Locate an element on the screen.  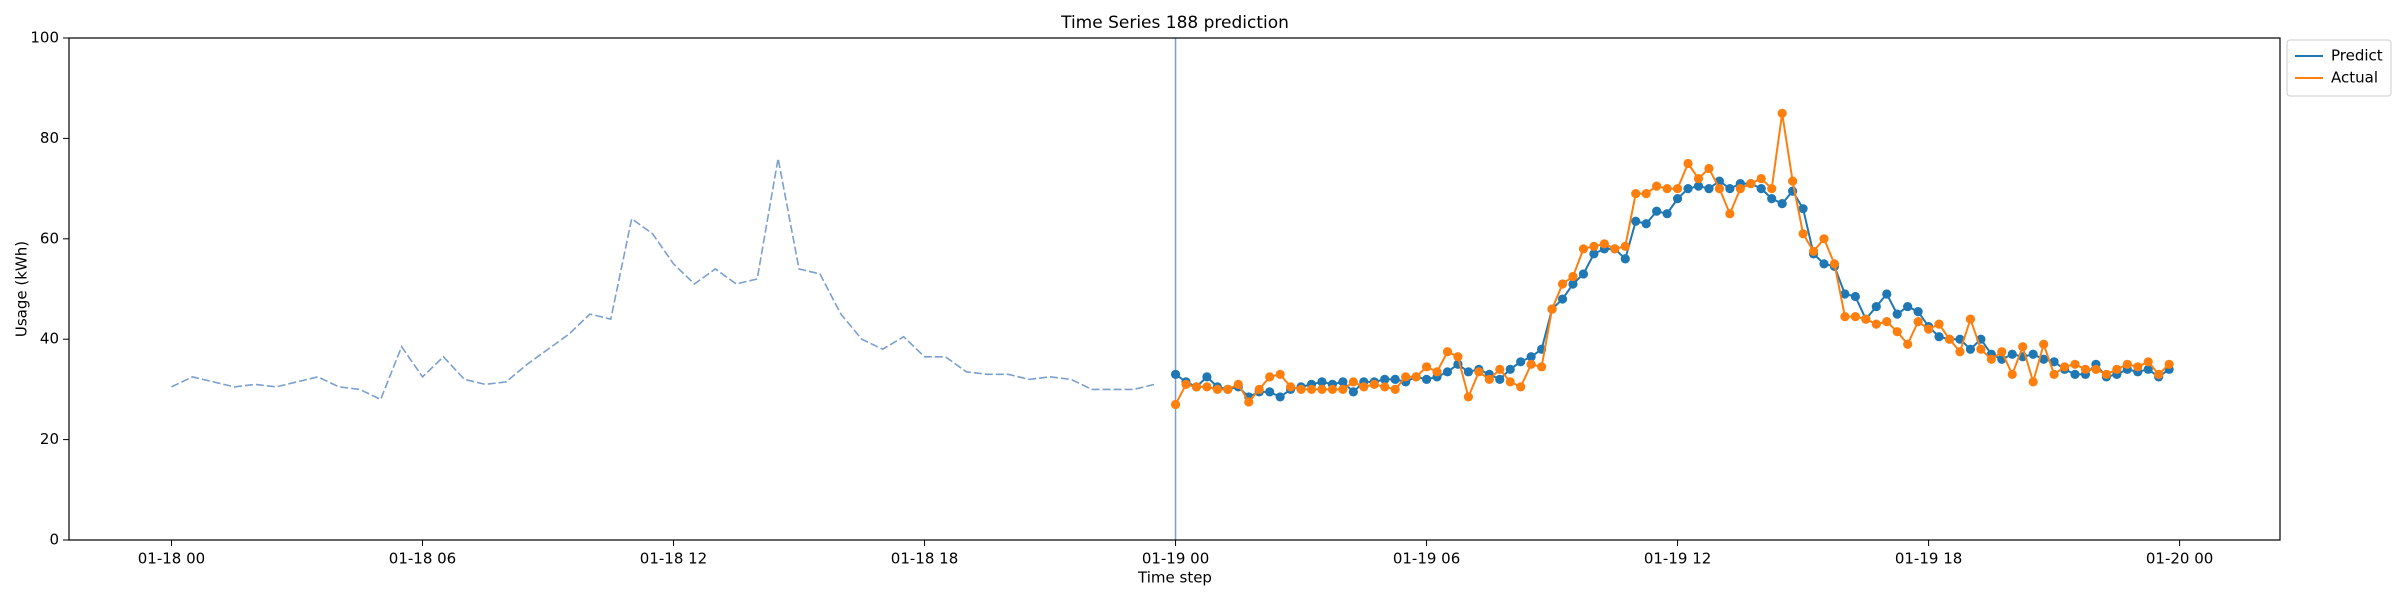
y-tick-label: 60 is located at coordinates (49, 238).